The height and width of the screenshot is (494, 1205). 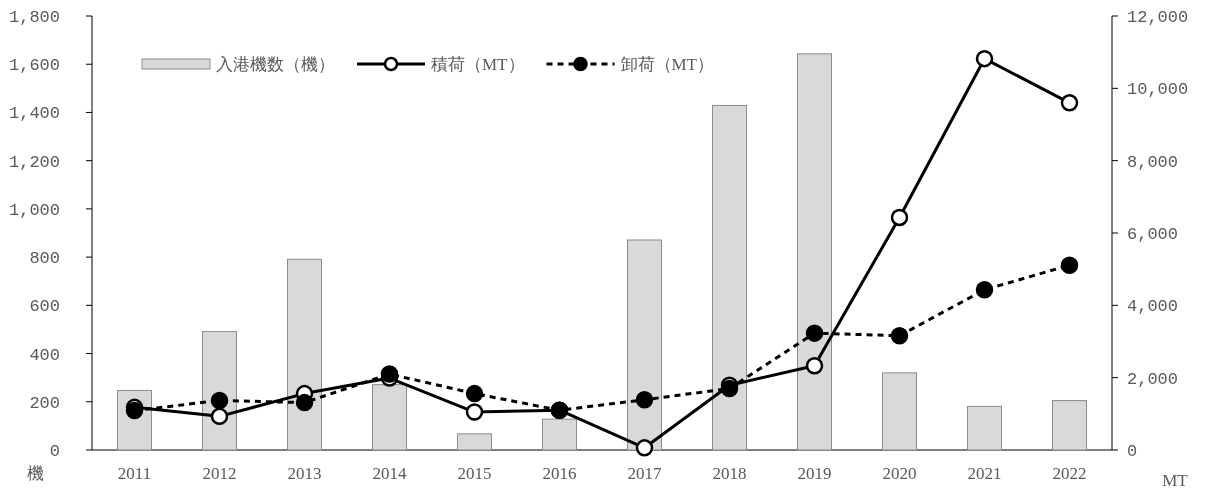 What do you see at coordinates (1153, 307) in the screenshot?
I see `y2-tick-label: 4,000` at bounding box center [1153, 307].